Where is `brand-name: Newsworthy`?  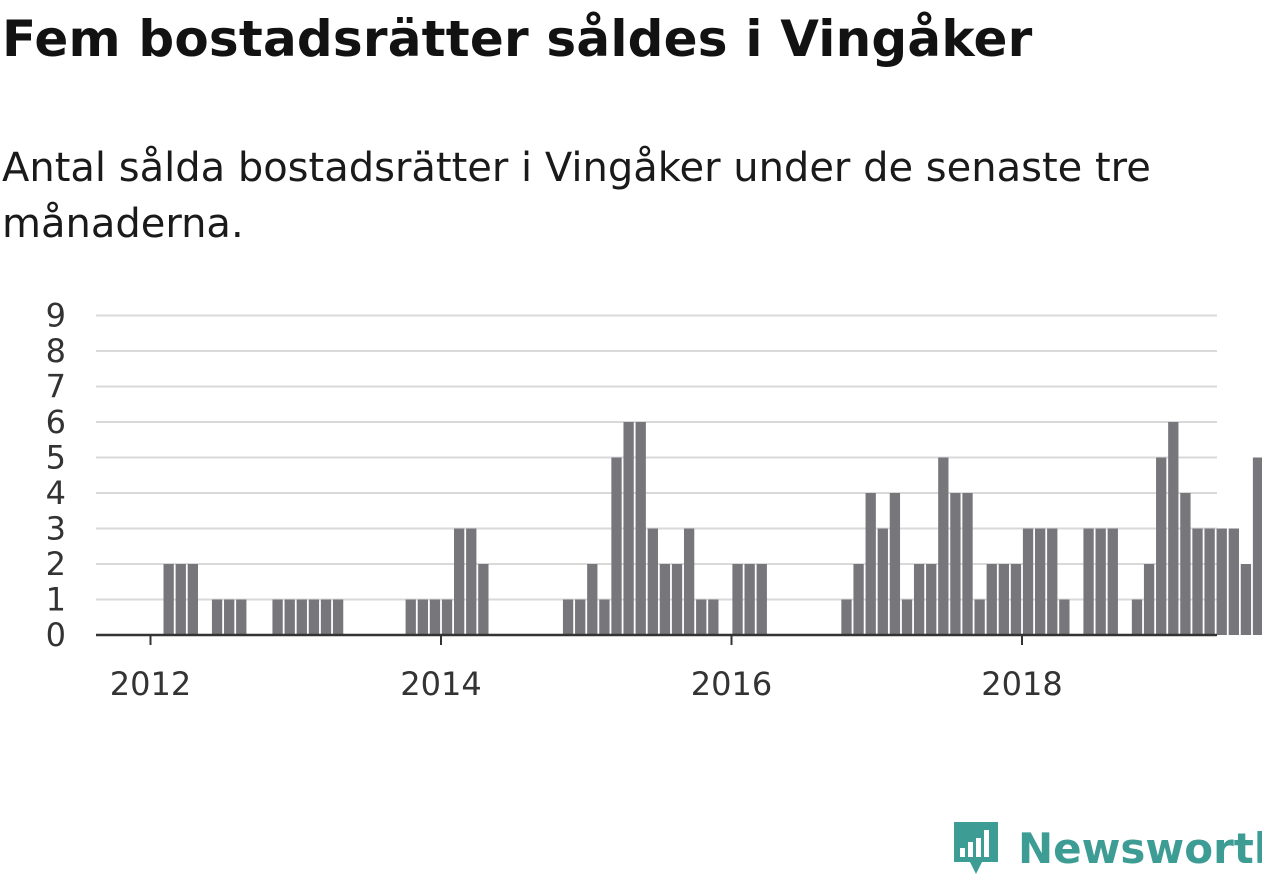
brand-name: Newsworthy is located at coordinates (1140, 848).